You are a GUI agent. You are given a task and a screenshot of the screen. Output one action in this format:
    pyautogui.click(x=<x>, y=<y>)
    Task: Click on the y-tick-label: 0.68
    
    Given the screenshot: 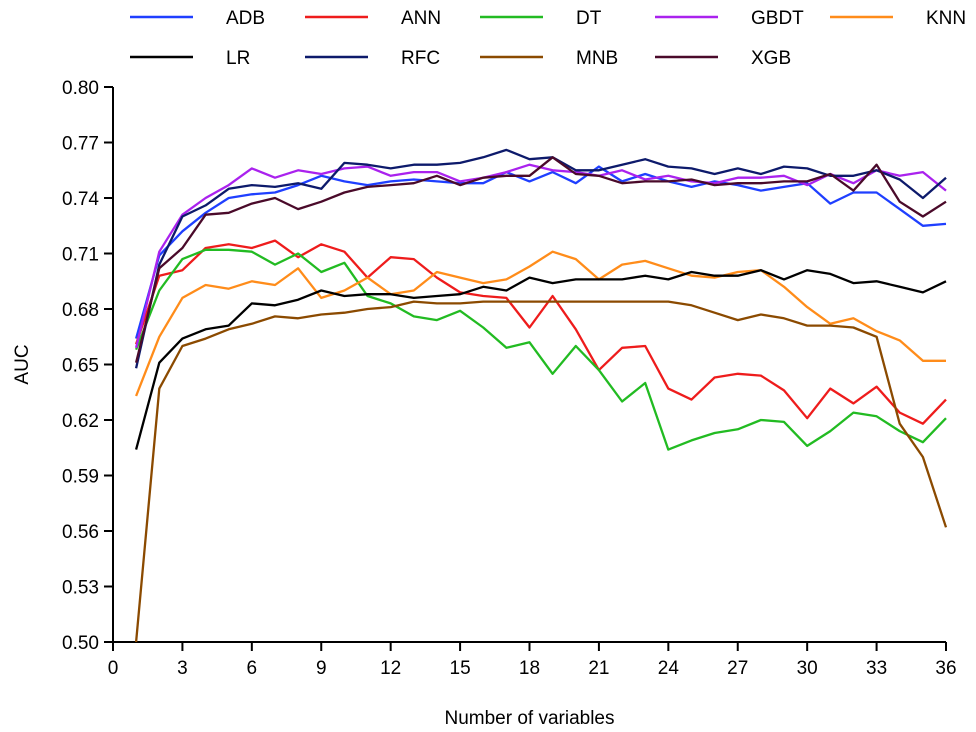 What is the action you would take?
    pyautogui.click(x=80, y=310)
    